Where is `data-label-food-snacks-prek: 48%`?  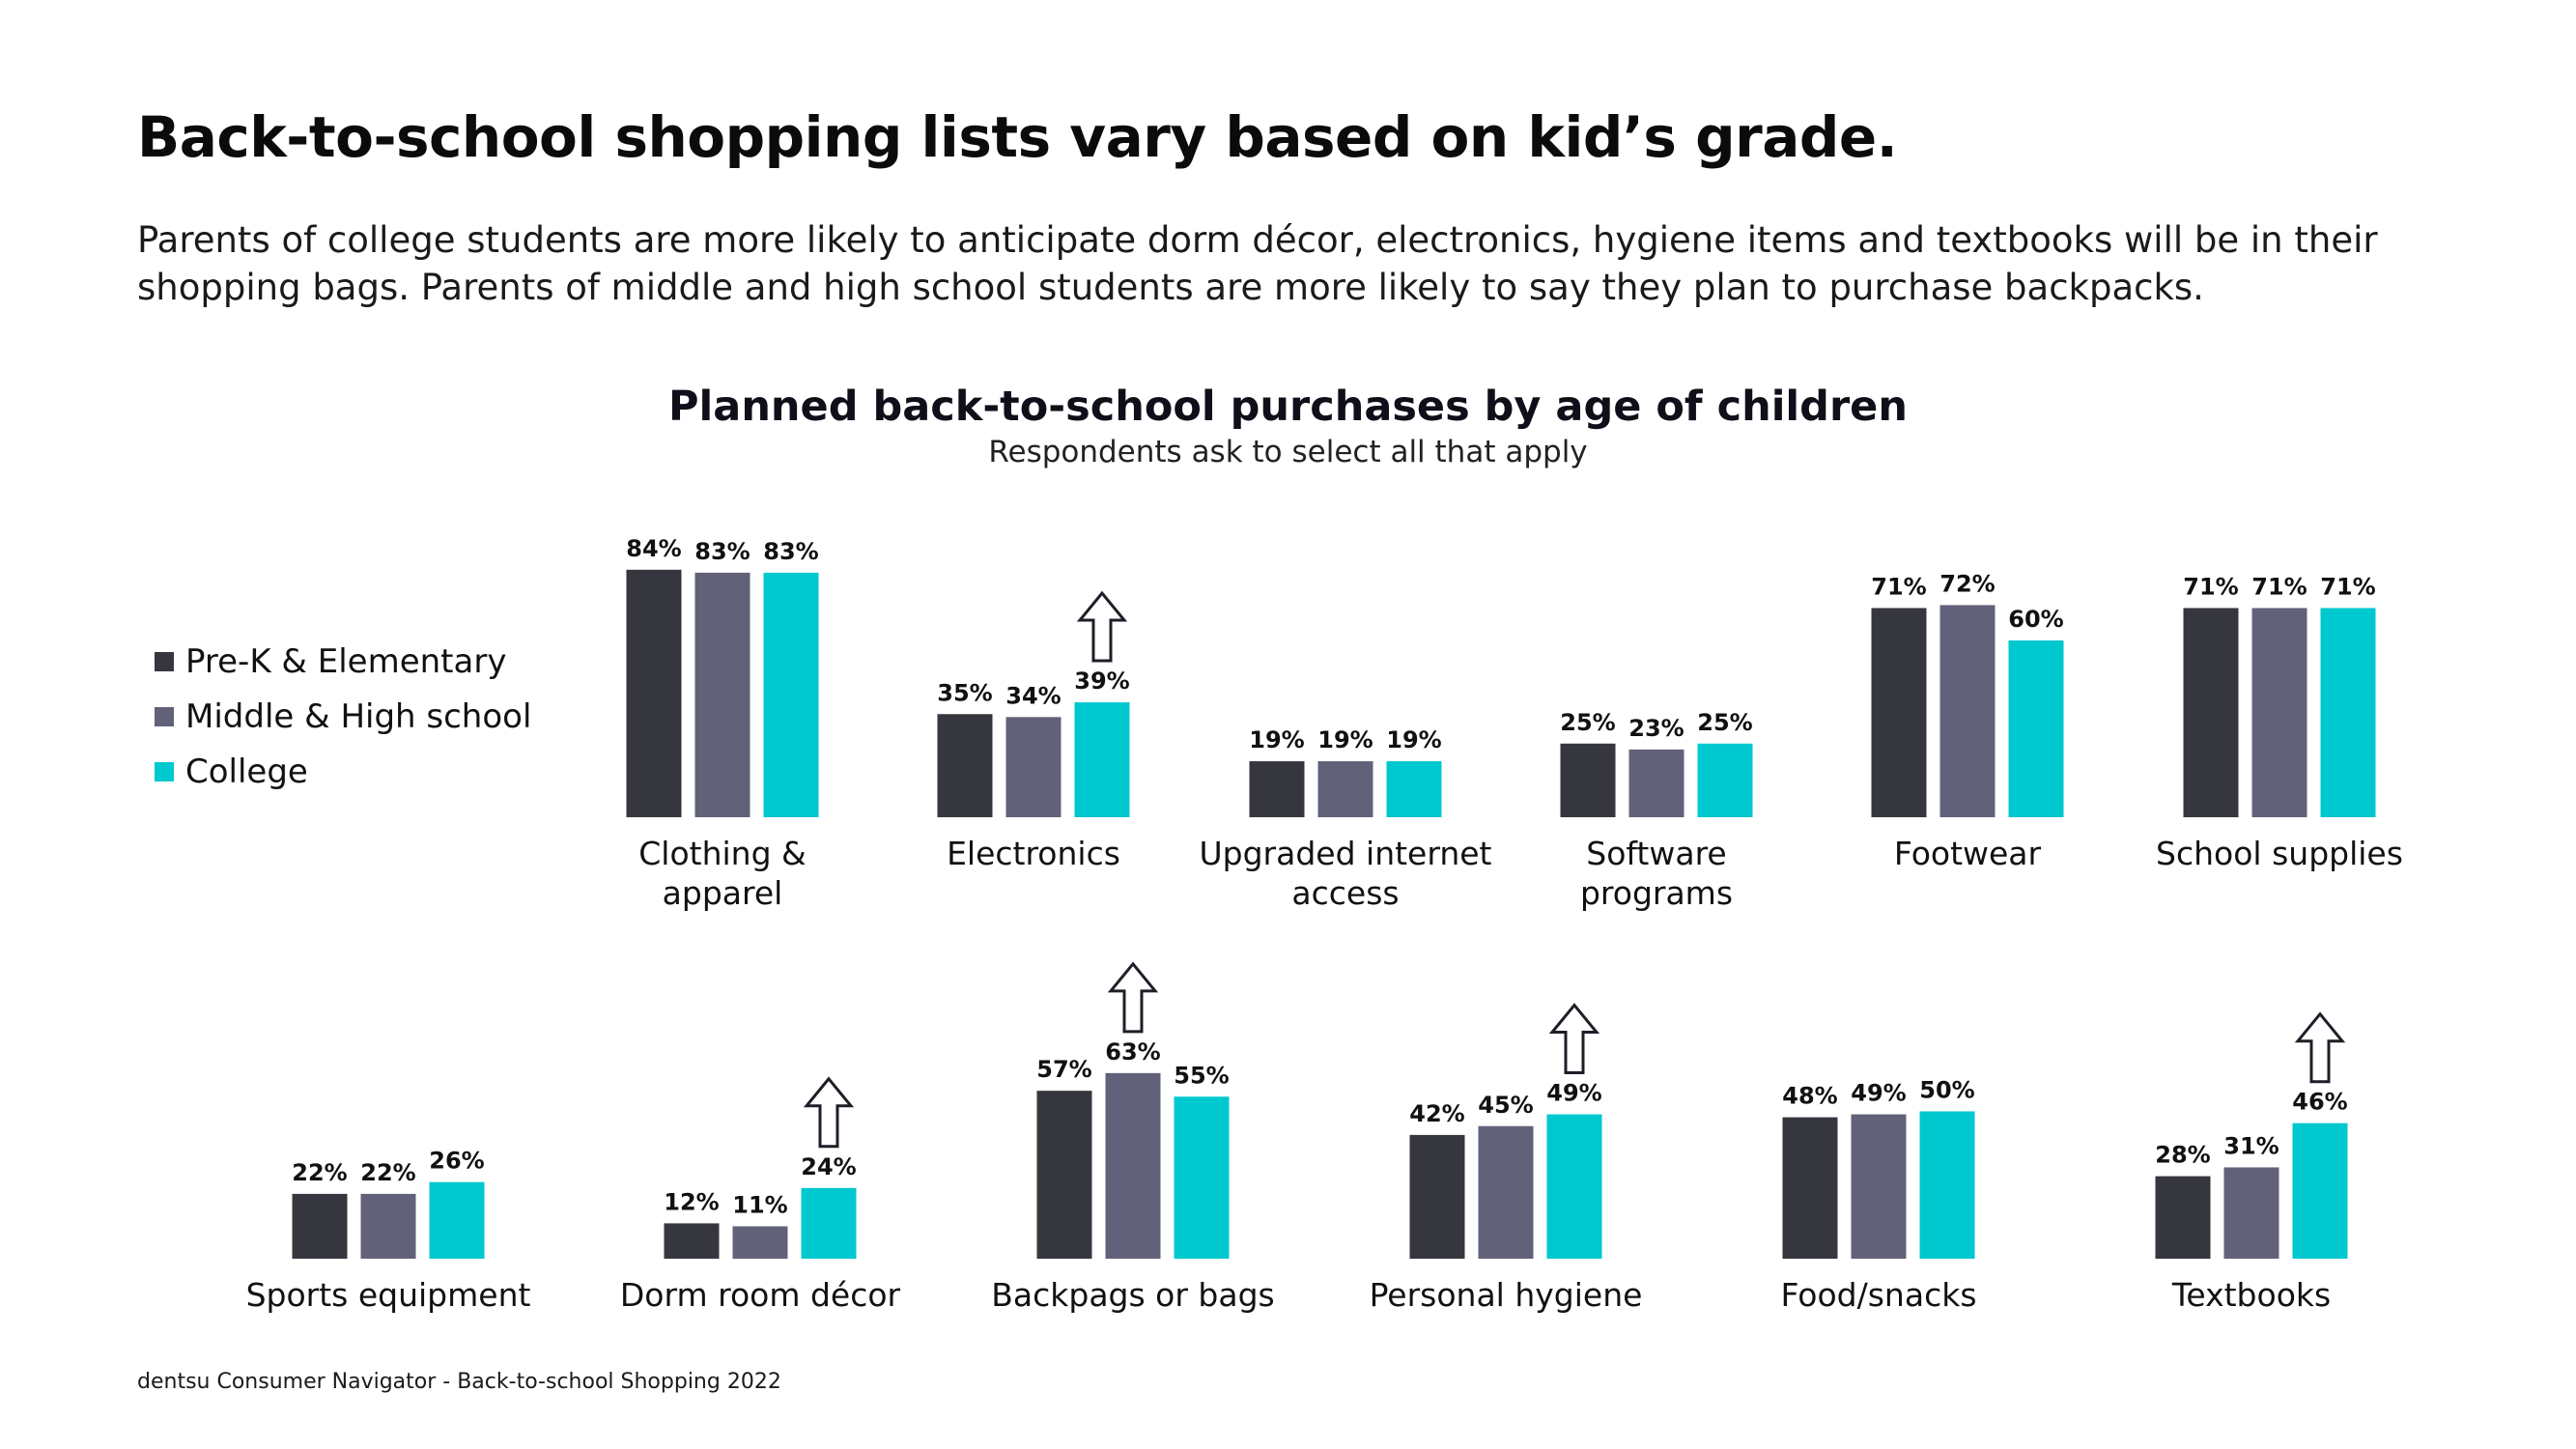
data-label-food-snacks-prek: 48% is located at coordinates (1809, 1096).